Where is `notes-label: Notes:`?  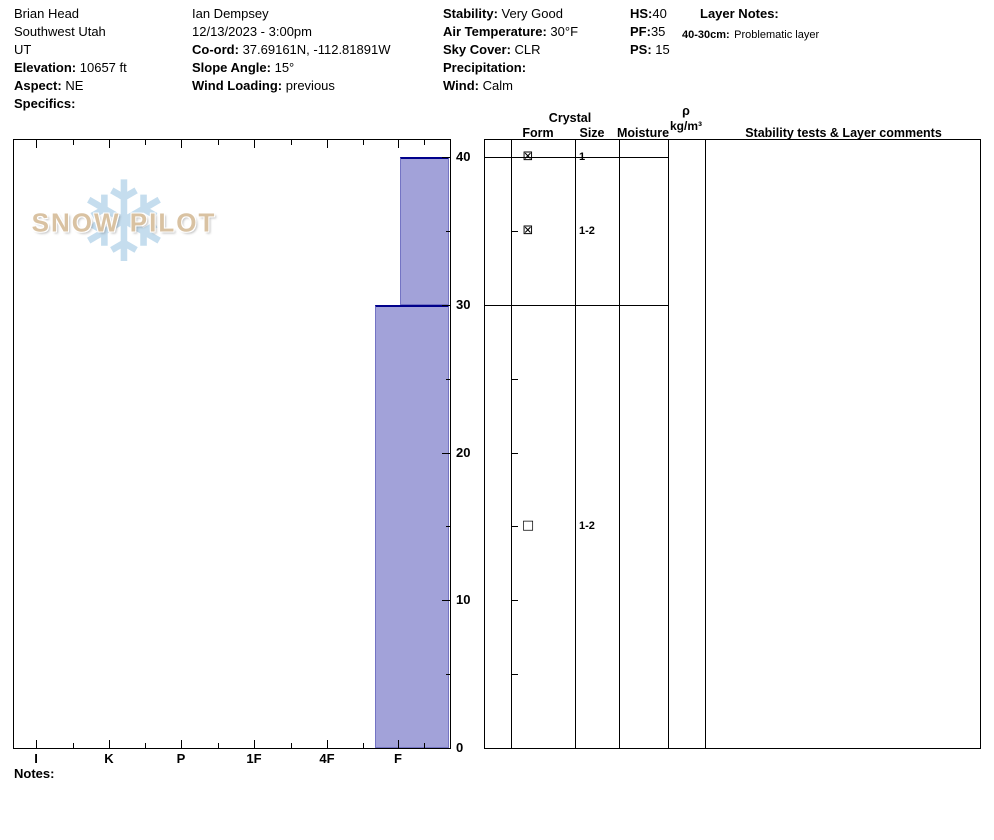 notes-label: Notes: is located at coordinates (34, 773).